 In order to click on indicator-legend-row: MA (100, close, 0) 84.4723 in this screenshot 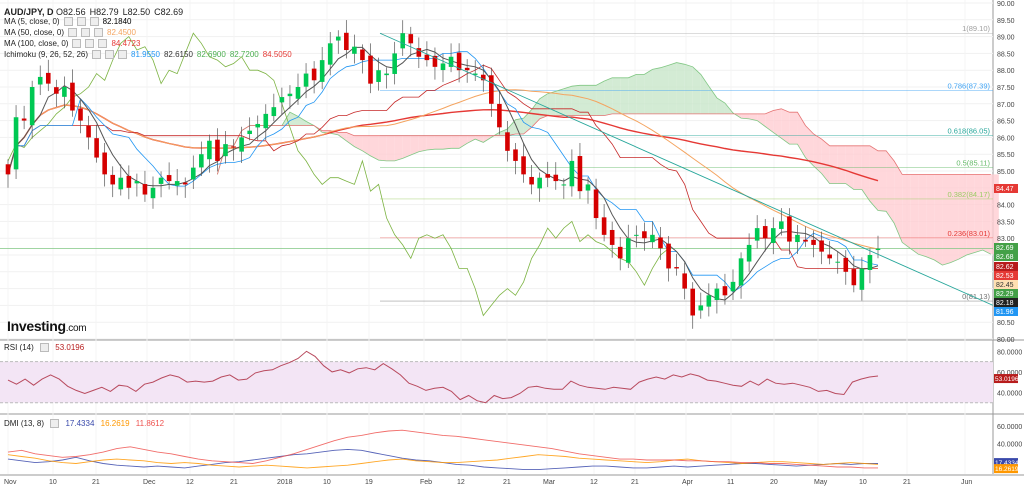, I will do `click(74, 44)`.